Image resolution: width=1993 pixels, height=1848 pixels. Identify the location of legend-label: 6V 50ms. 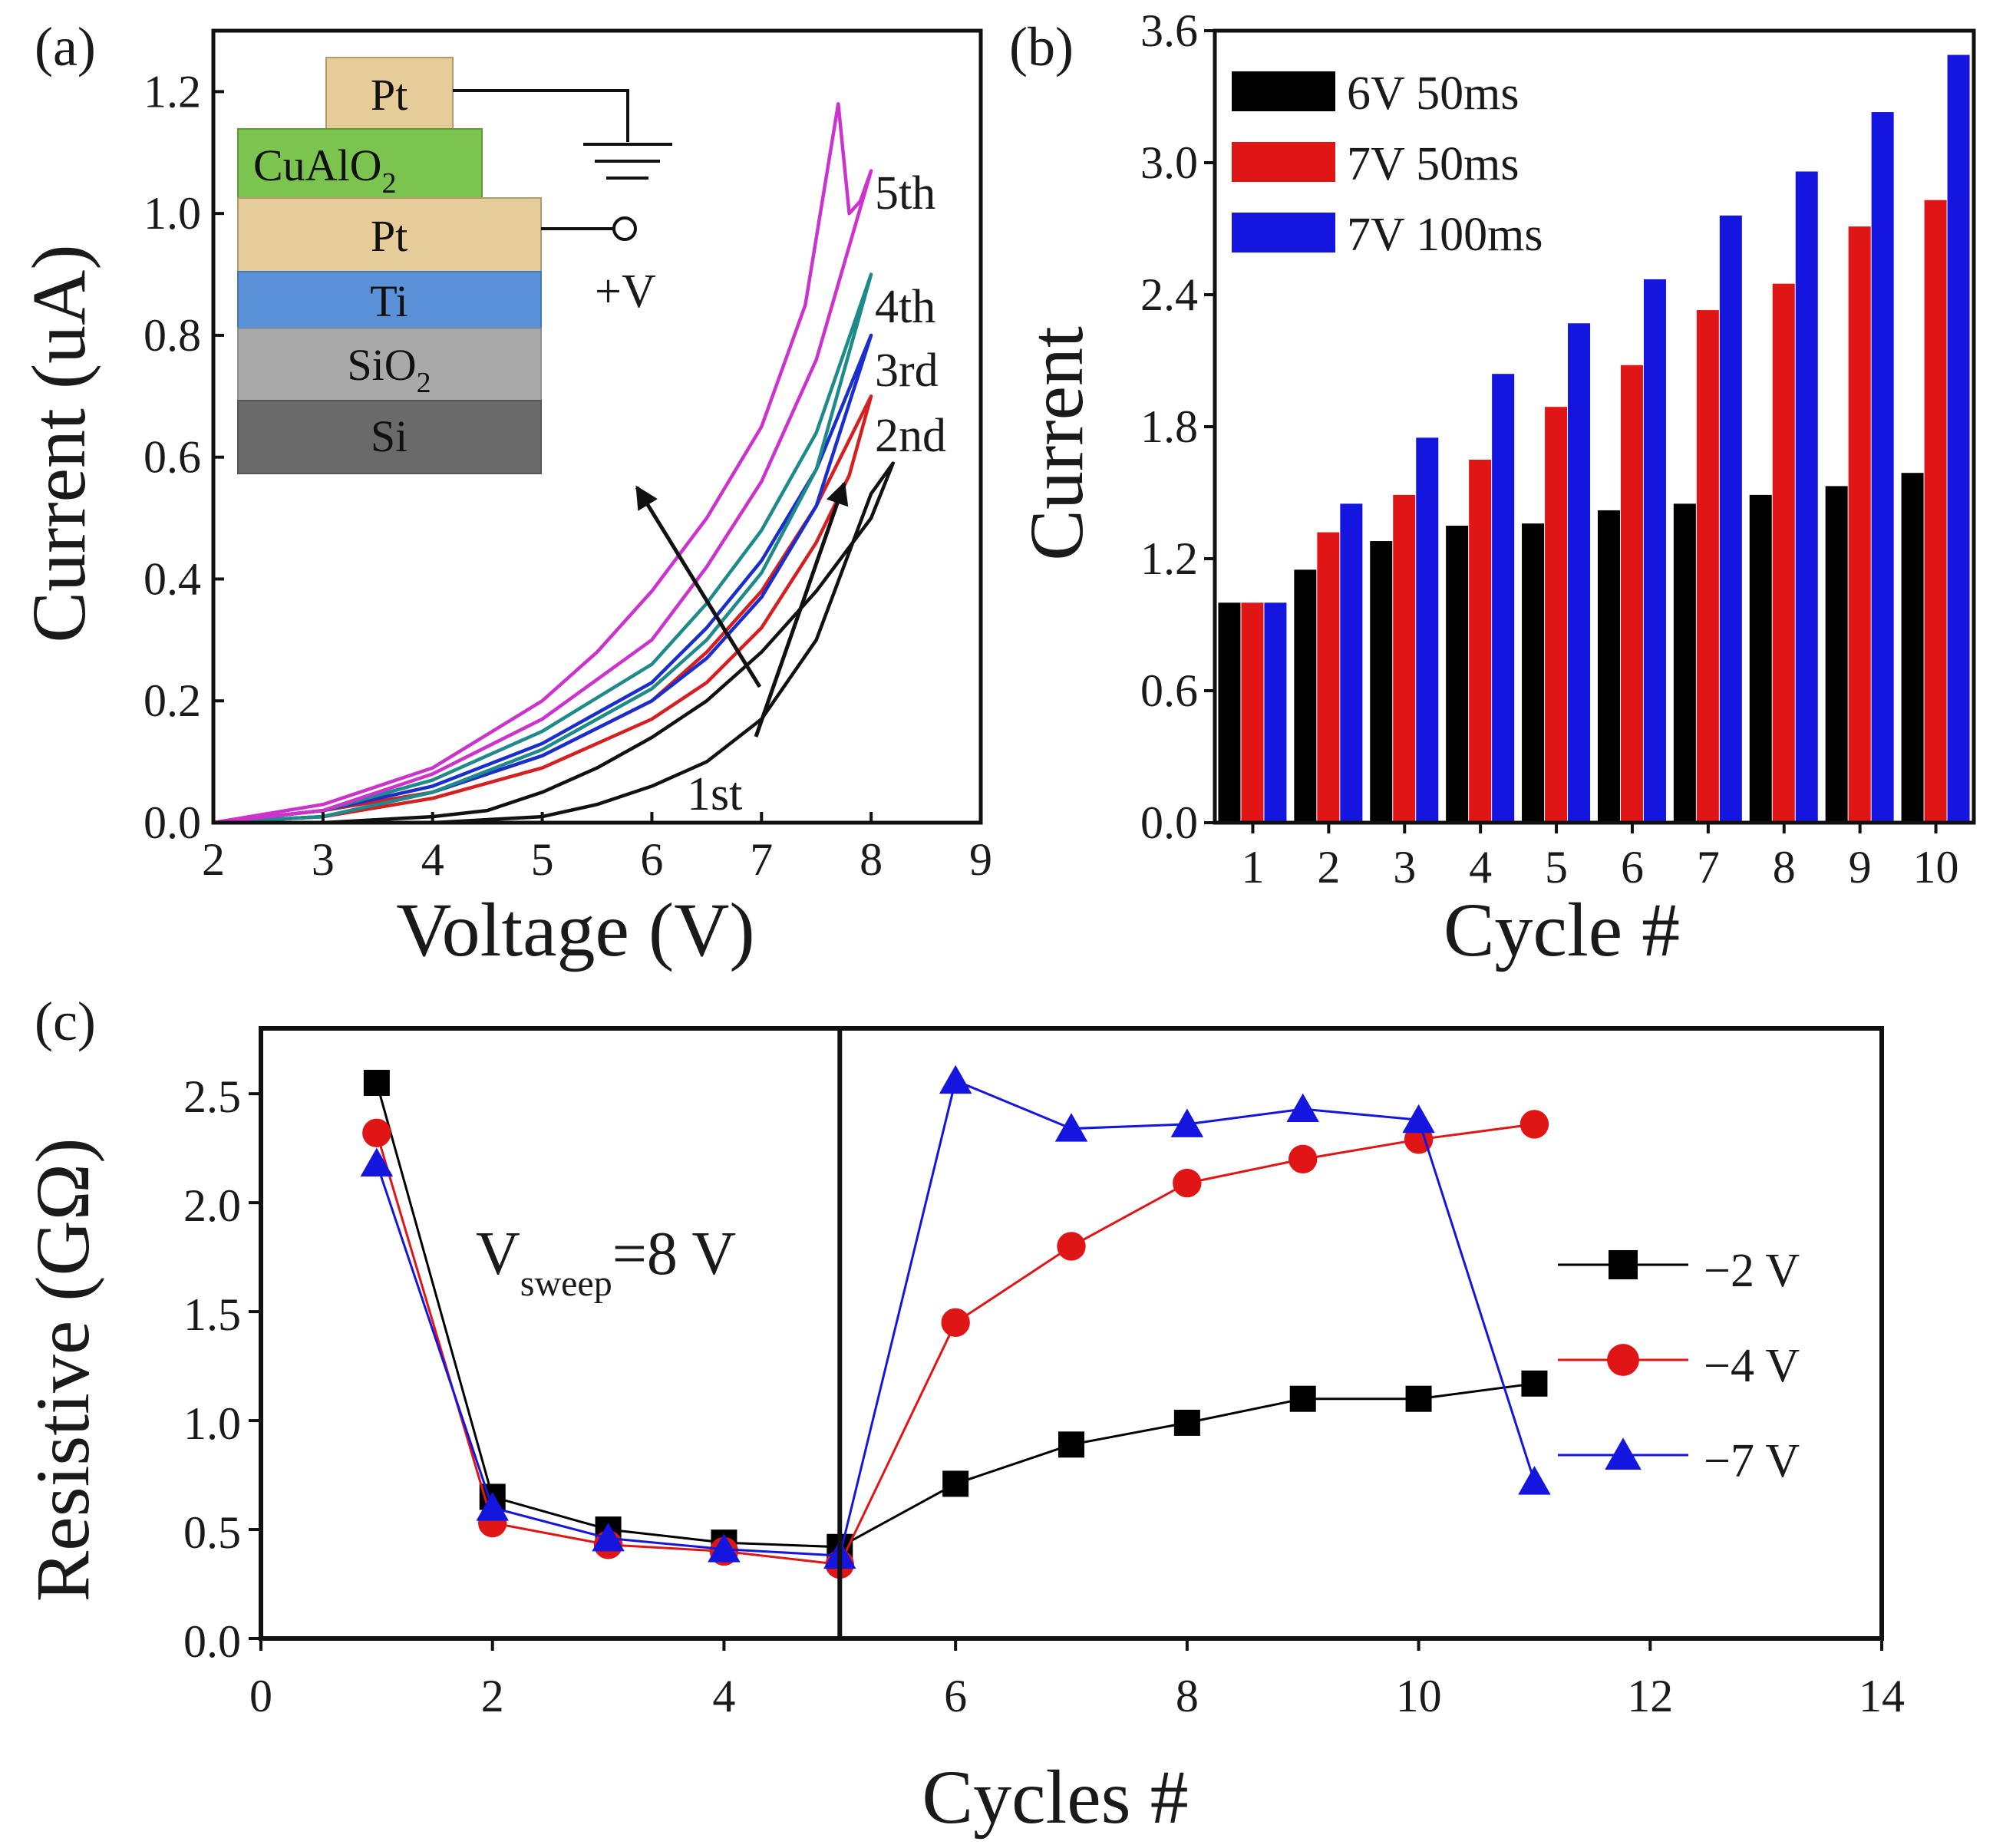
(1433, 94).